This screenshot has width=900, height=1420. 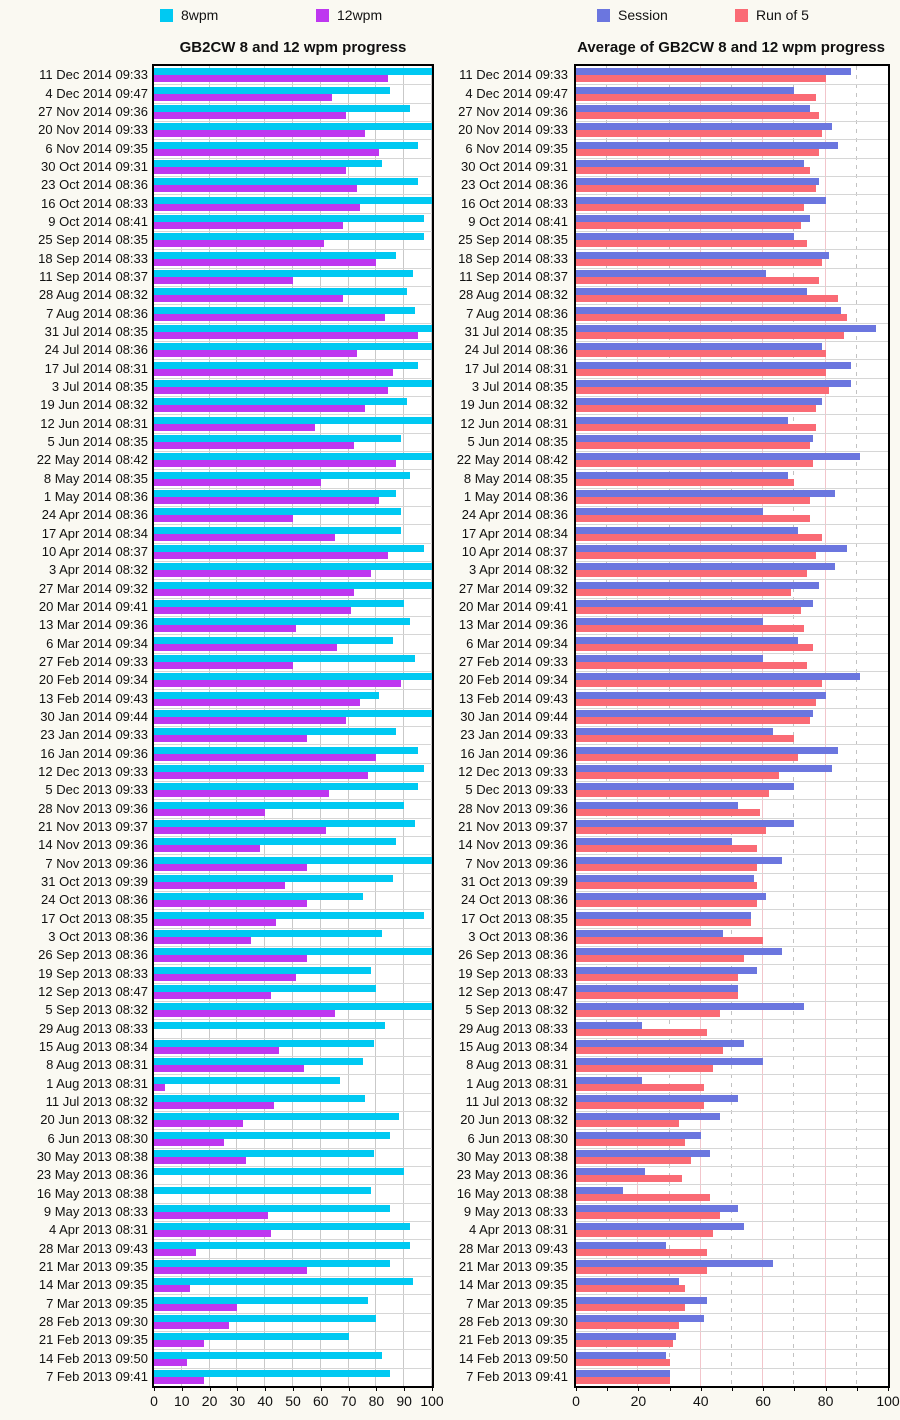 I want to click on chart-title-left: GB2CW 8 and 12 wpm progress, so click(x=293, y=47).